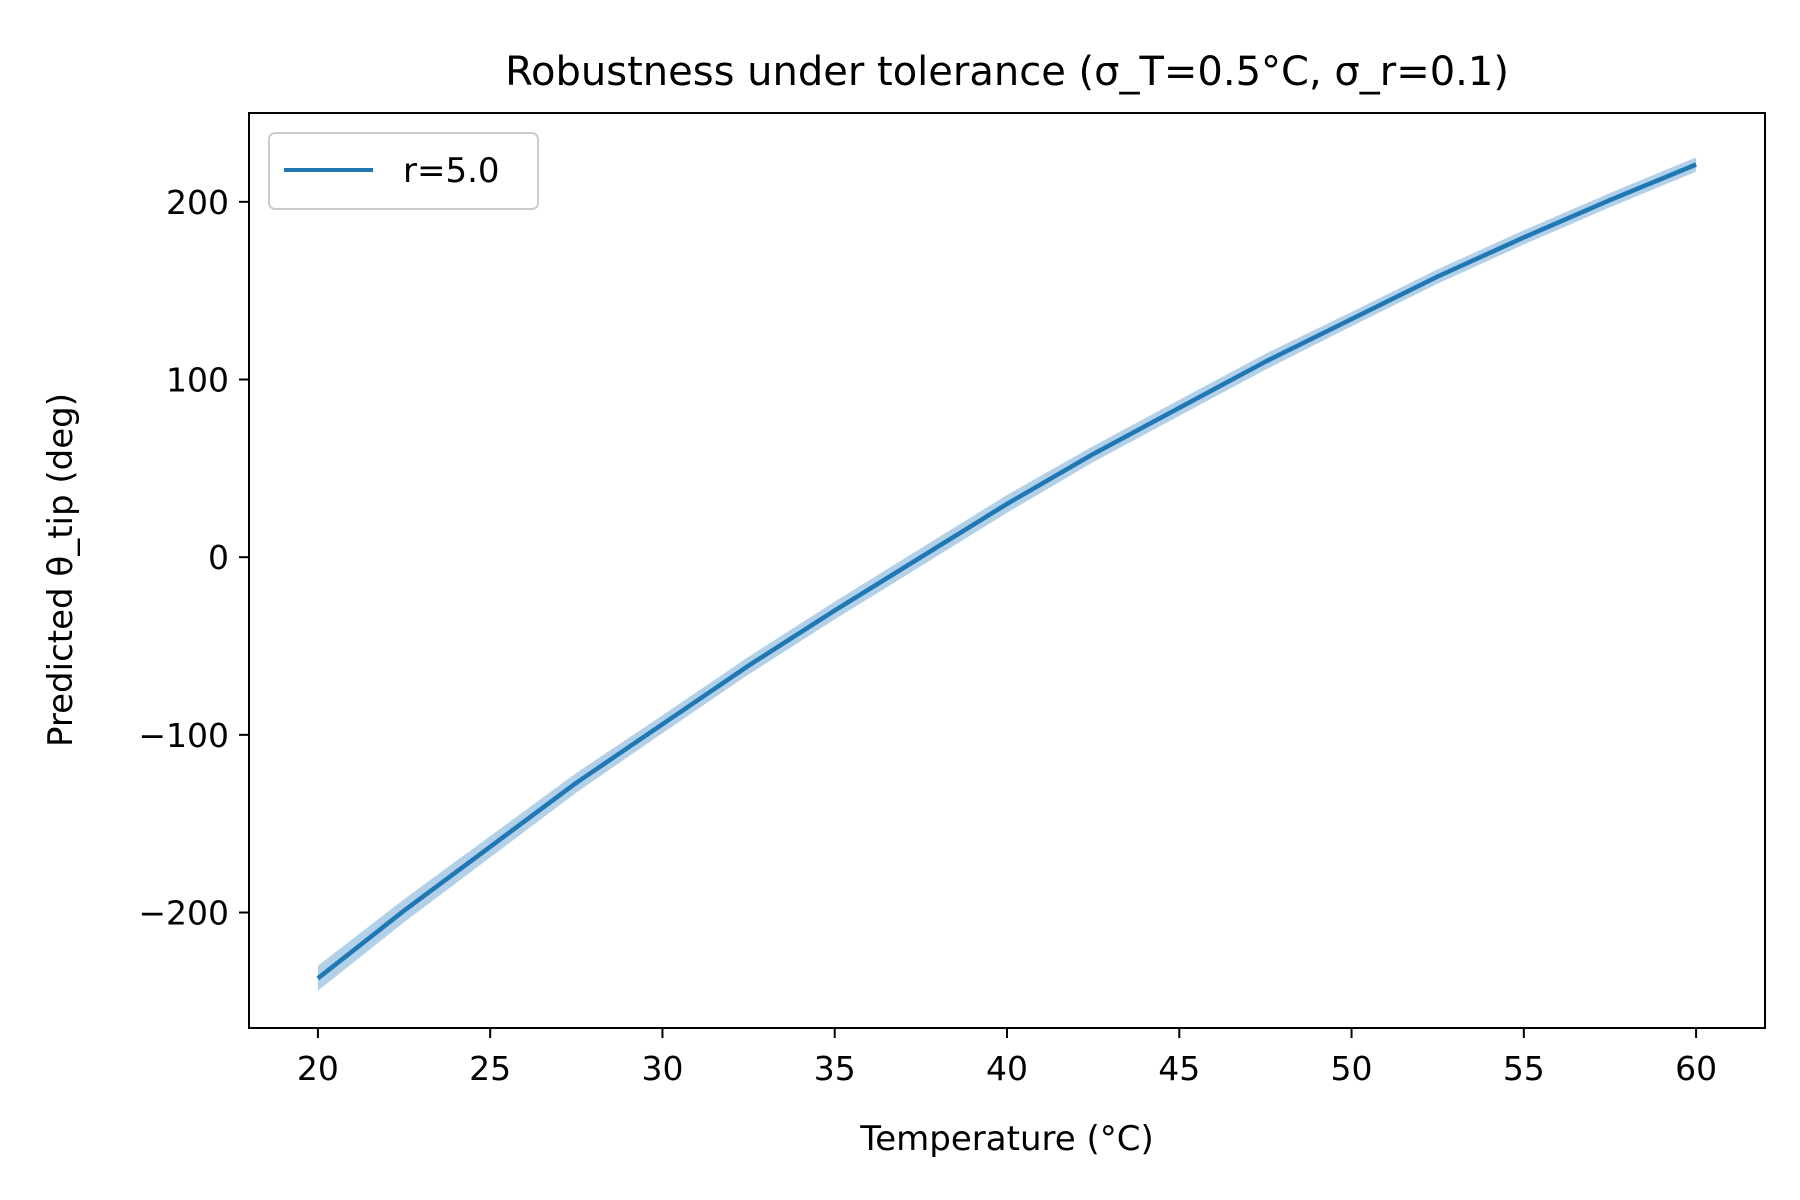 This screenshot has height=1200, width=1800. Describe the element at coordinates (318, 1068) in the screenshot. I see `x-tick-label-20: 20` at that location.